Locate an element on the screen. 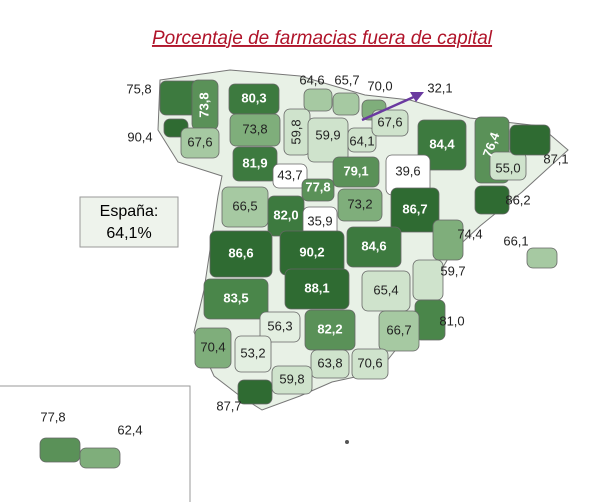 The image size is (592, 502). province-label: 90,4 is located at coordinates (139, 136).